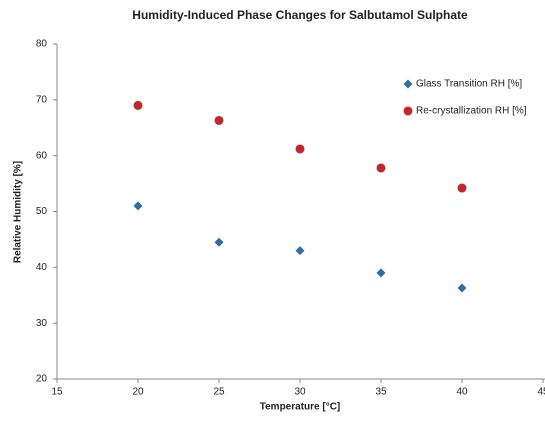 This screenshot has height=424, width=545. Describe the element at coordinates (42, 323) in the screenshot. I see `y-tick-label: 30` at that location.